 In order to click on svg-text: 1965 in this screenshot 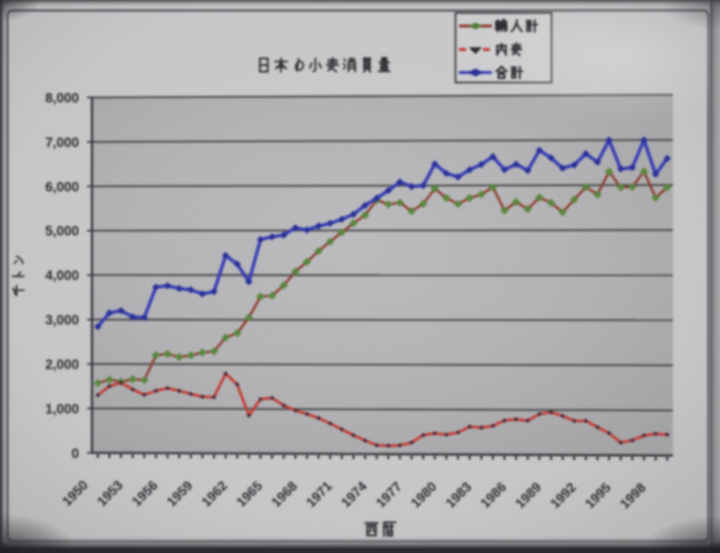, I will do `click(250, 494)`.